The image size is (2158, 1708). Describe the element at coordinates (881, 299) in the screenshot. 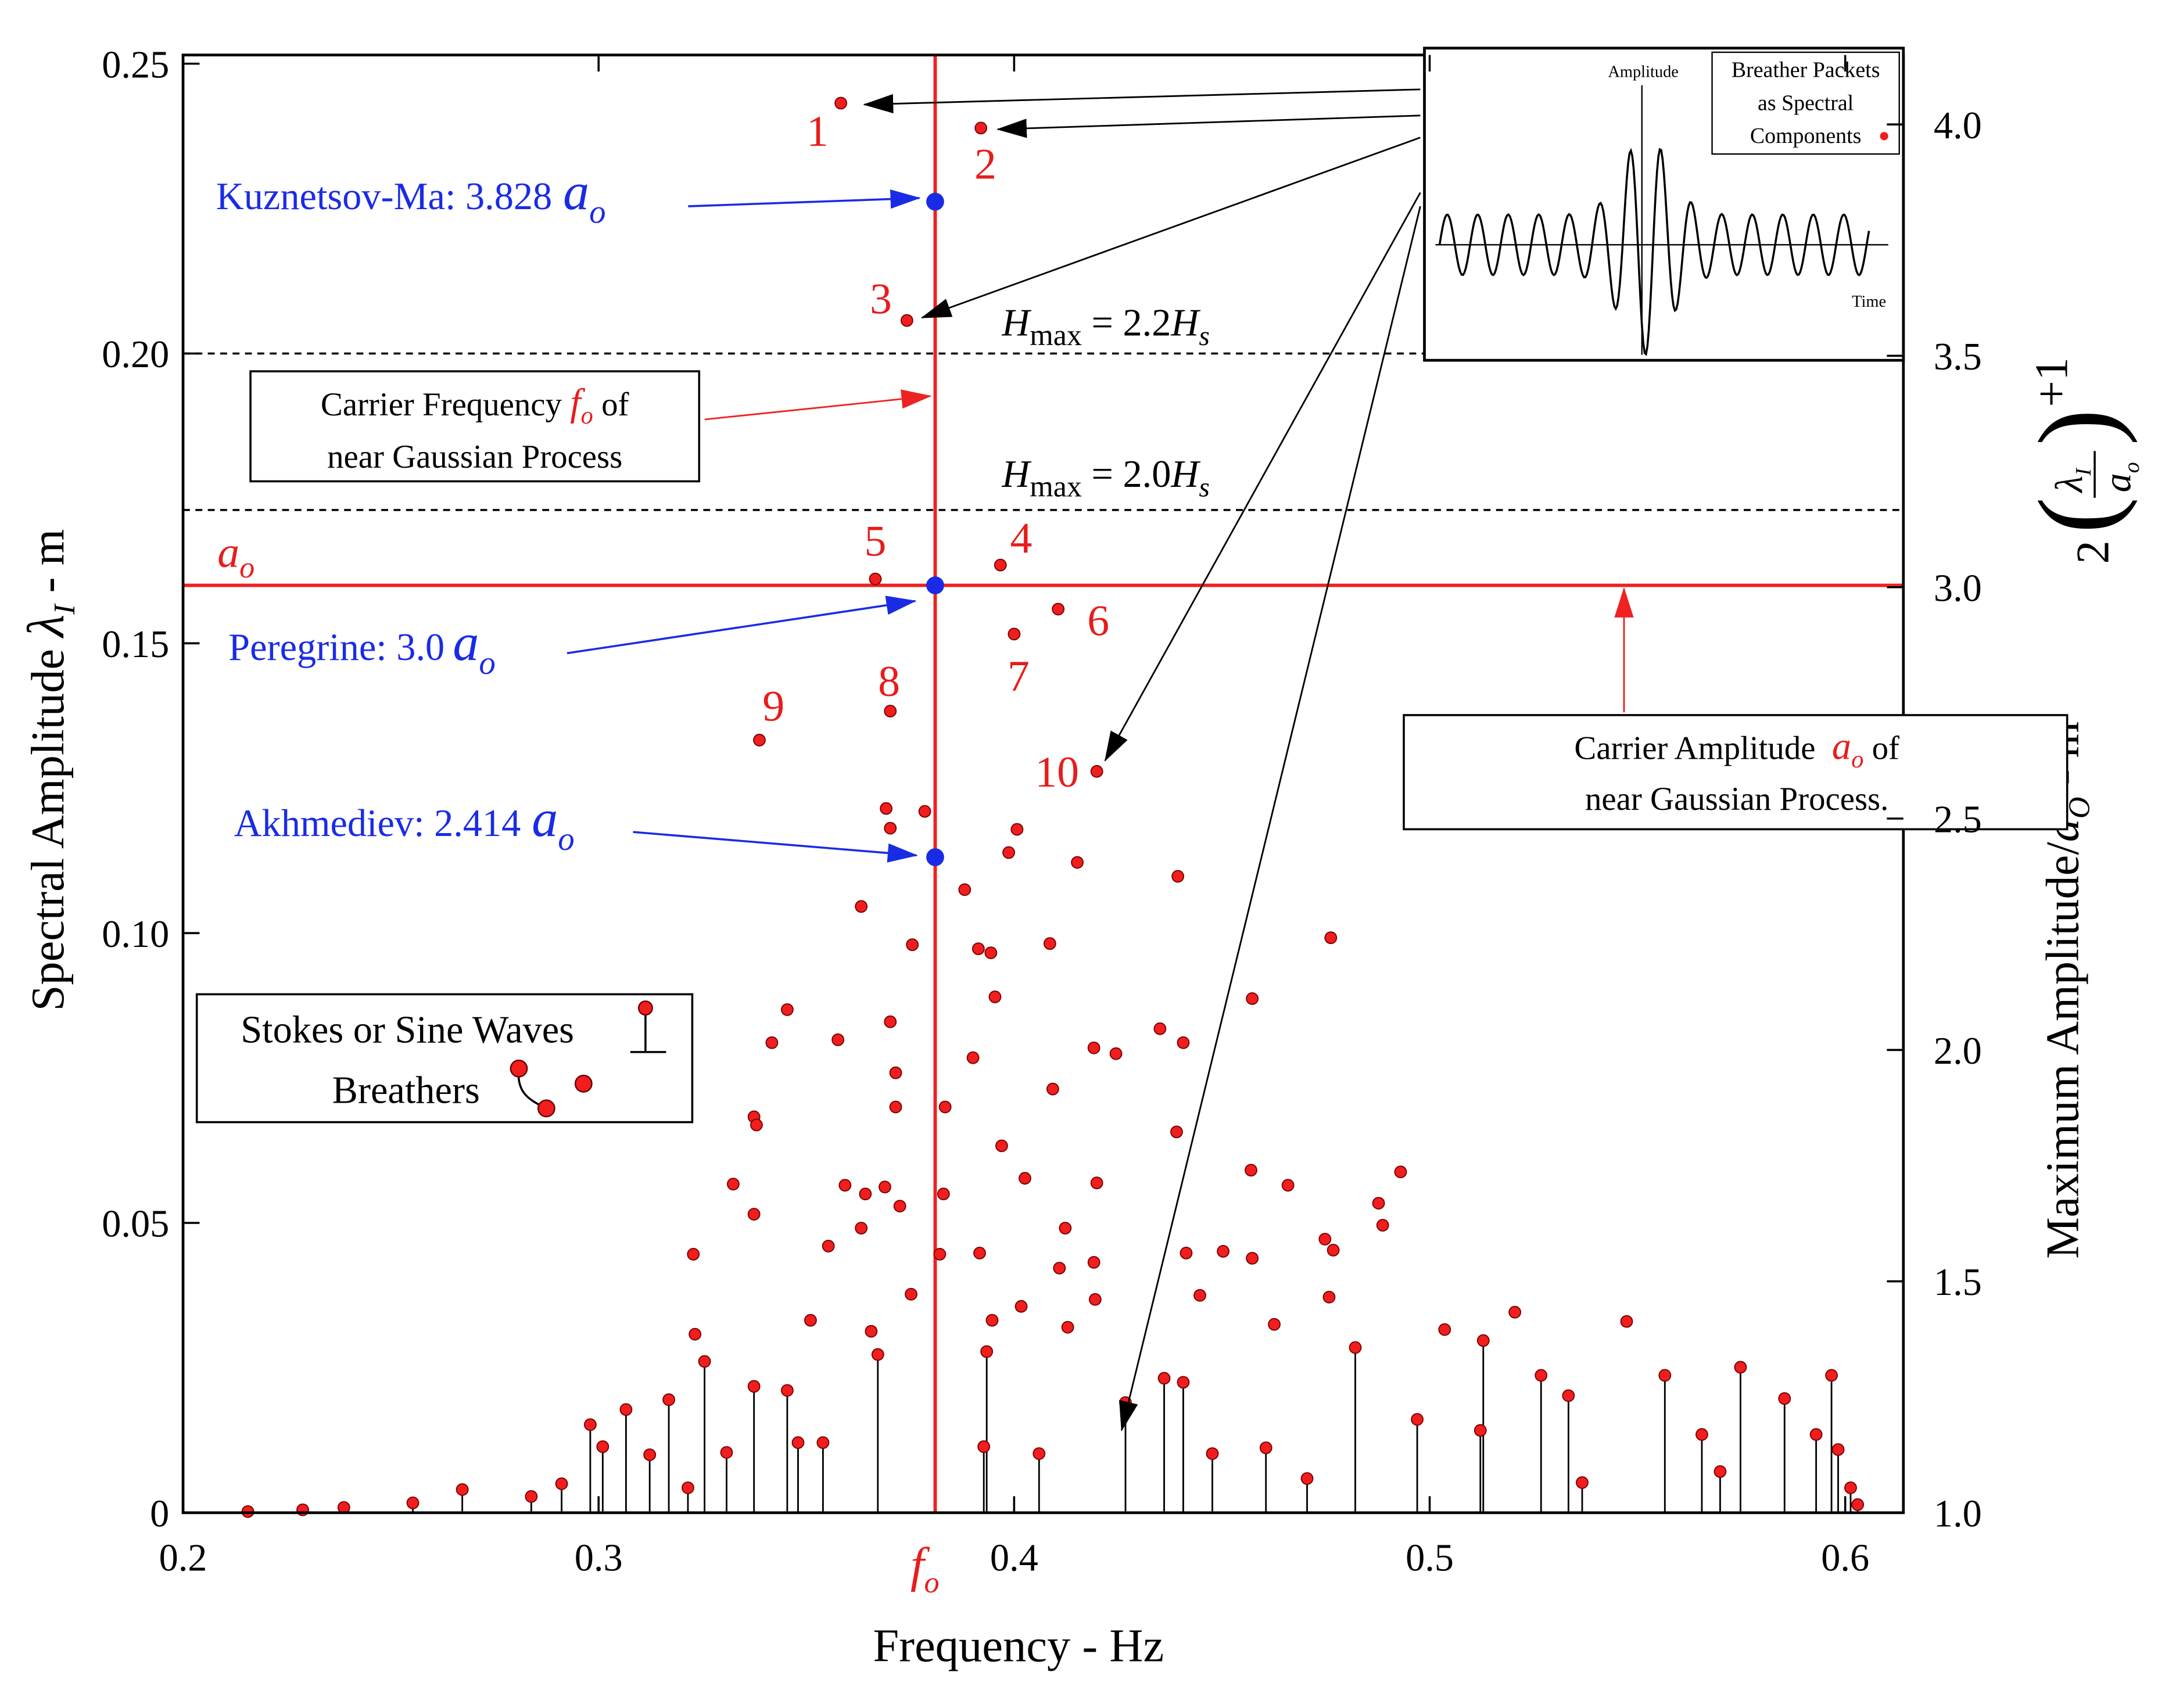

I see `point-number: 3` at that location.